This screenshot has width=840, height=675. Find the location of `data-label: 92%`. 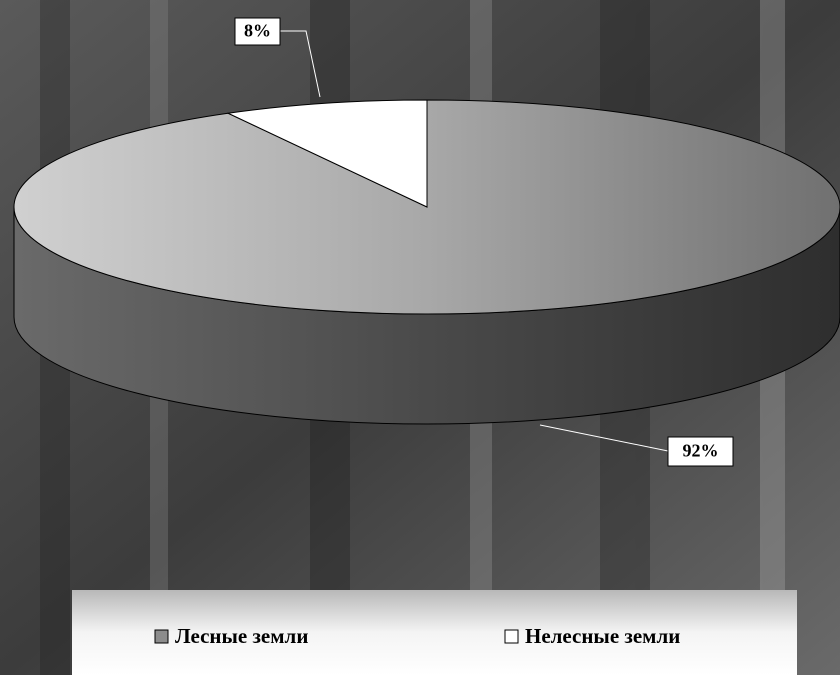

data-label: 92% is located at coordinates (701, 451).